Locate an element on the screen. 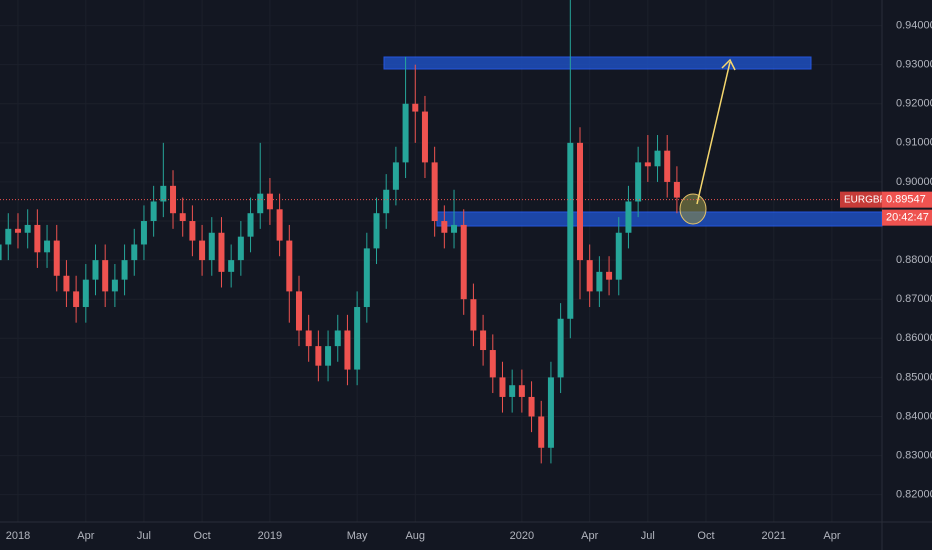 This screenshot has height=550, width=932. x-tick-label: 2019 is located at coordinates (270, 536).